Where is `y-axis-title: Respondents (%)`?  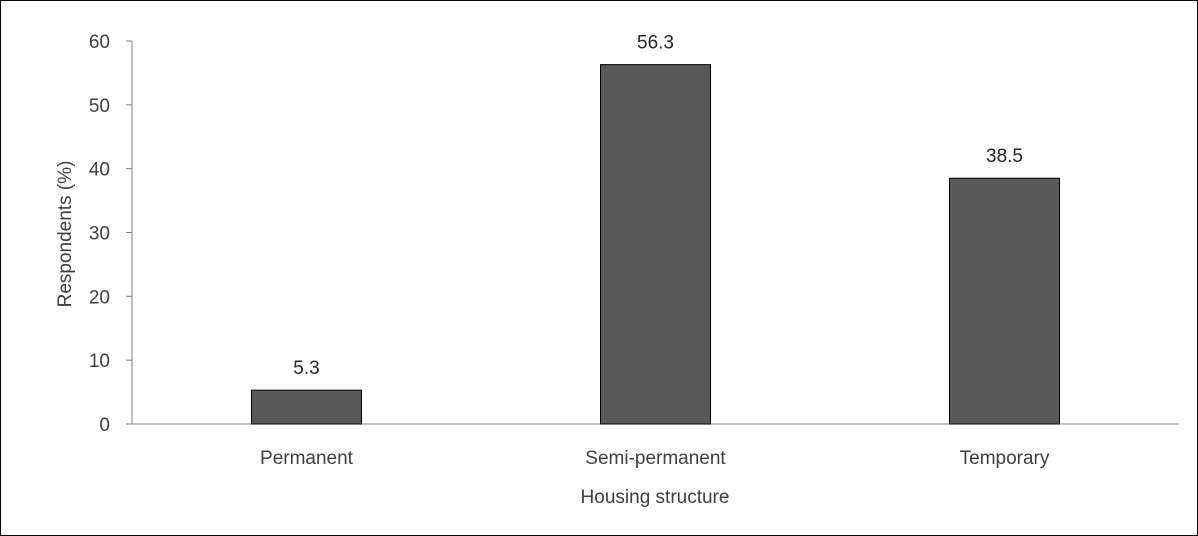 y-axis-title: Respondents (%) is located at coordinates (65, 234).